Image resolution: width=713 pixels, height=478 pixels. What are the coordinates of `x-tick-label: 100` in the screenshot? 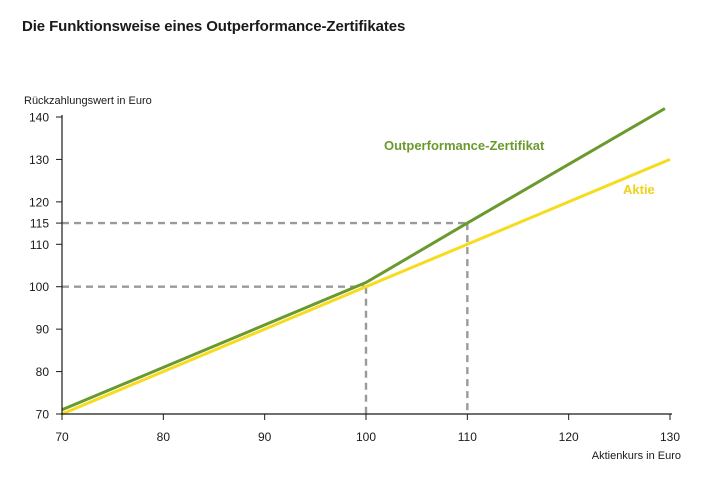 It's located at (366, 437).